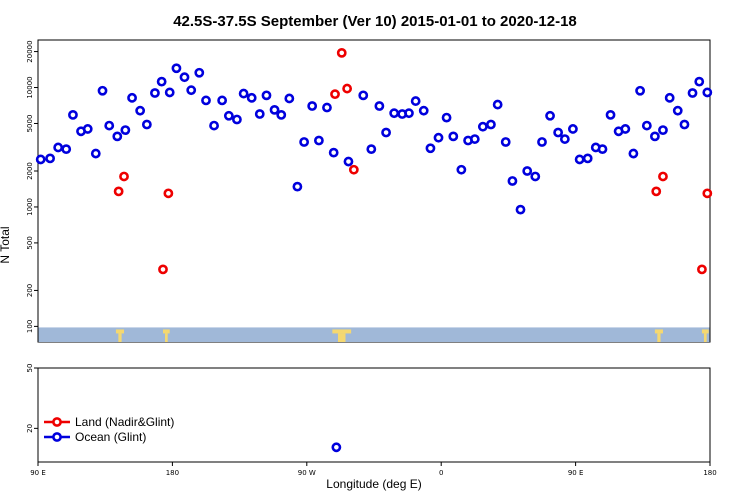 Image resolution: width=750 pixels, height=500 pixels. I want to click on y-tick-label: 5000, so click(30, 124).